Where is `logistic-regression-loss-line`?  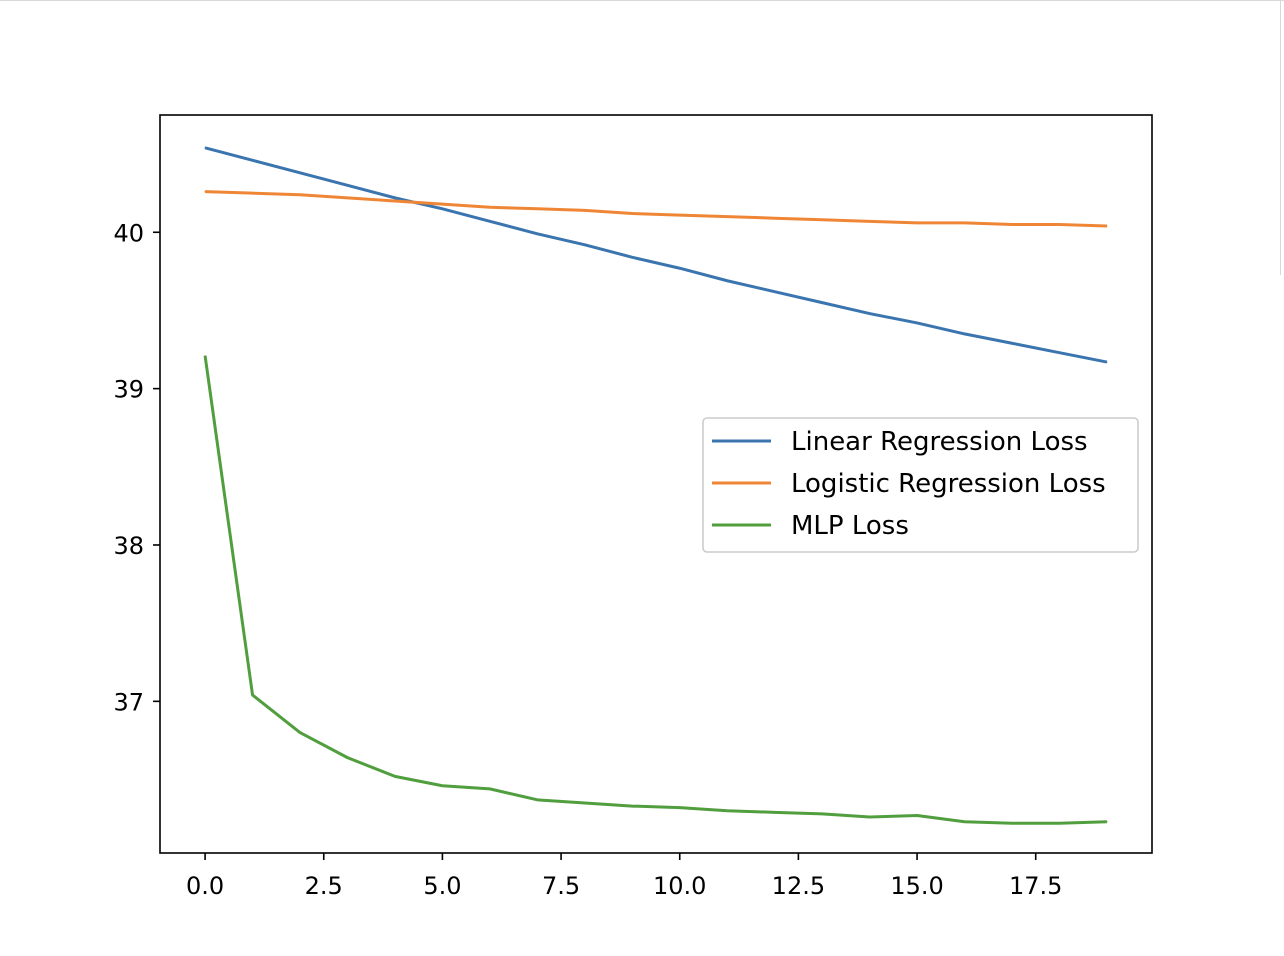
logistic-regression-loss-line is located at coordinates (656, 209).